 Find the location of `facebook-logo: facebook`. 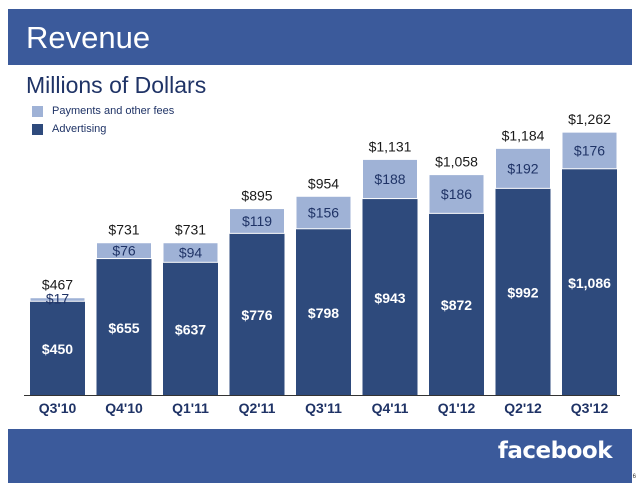

facebook-logo: facebook is located at coordinates (555, 451).